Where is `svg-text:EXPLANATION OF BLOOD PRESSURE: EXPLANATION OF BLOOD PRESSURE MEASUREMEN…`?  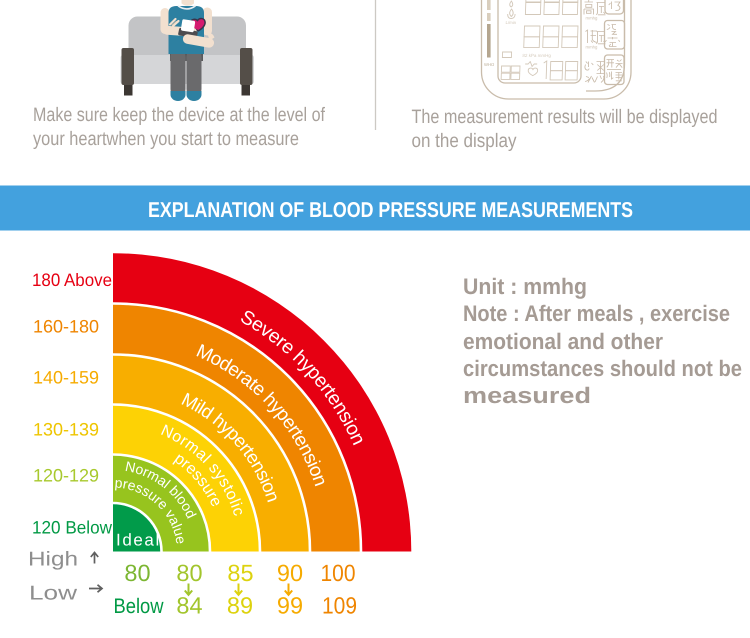
svg-text:EXPLANATION OF BLOOD PRESSURE: EXPLANATION OF BLOOD PRESSURE MEASUREMEN… is located at coordinates (390, 210).